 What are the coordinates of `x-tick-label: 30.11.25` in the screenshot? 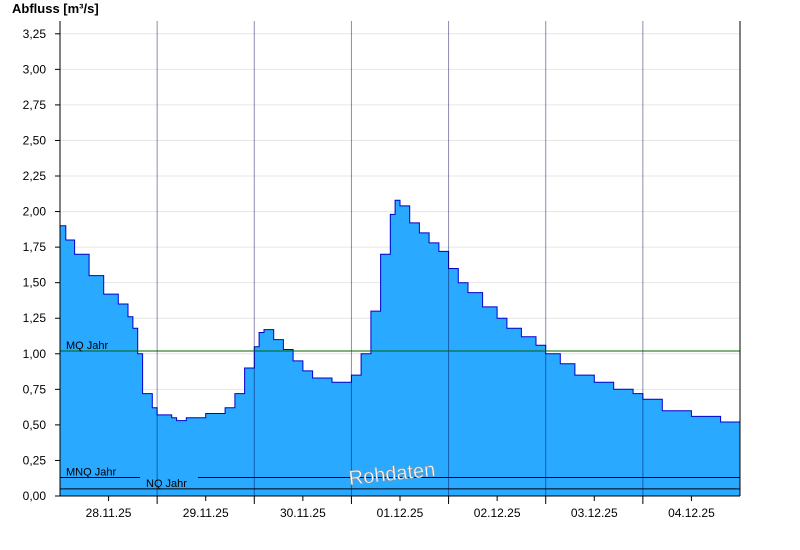 It's located at (303, 513).